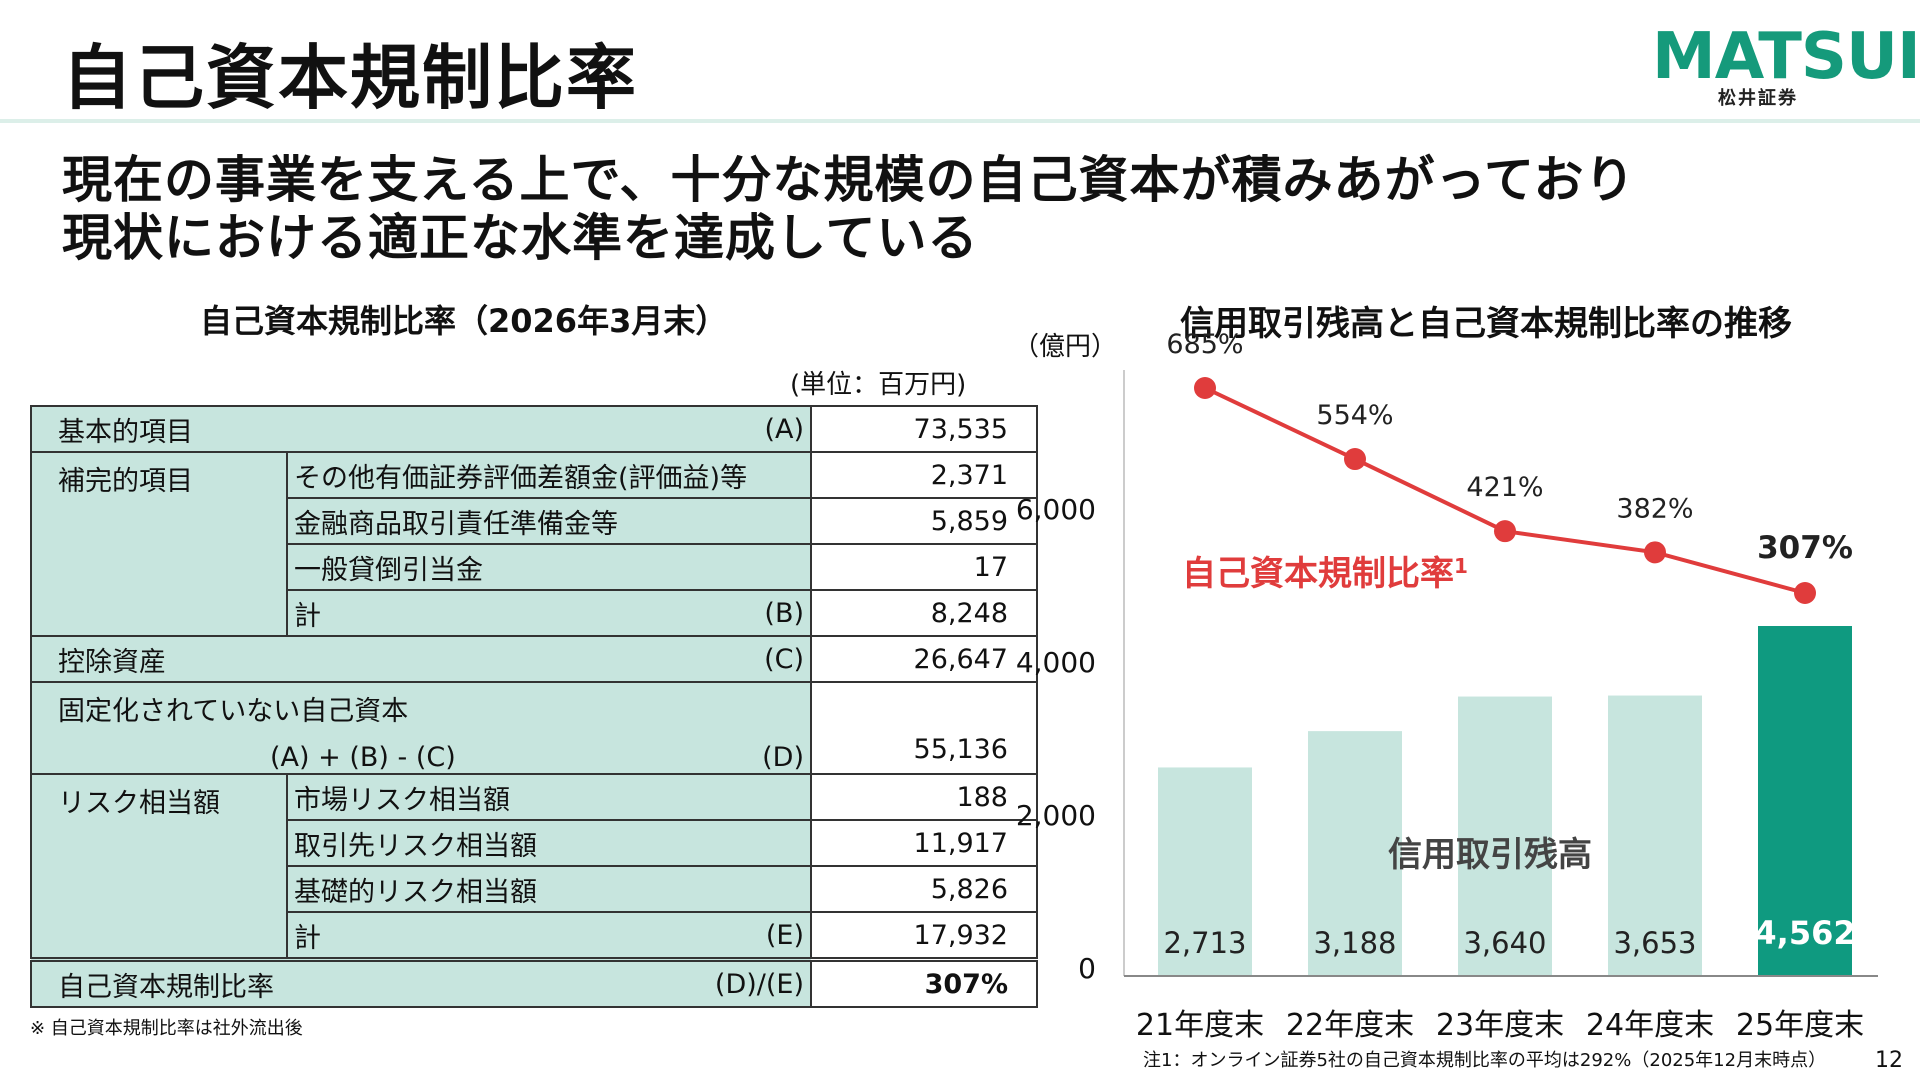  I want to click on y-tick-label: 0, so click(1087, 968).